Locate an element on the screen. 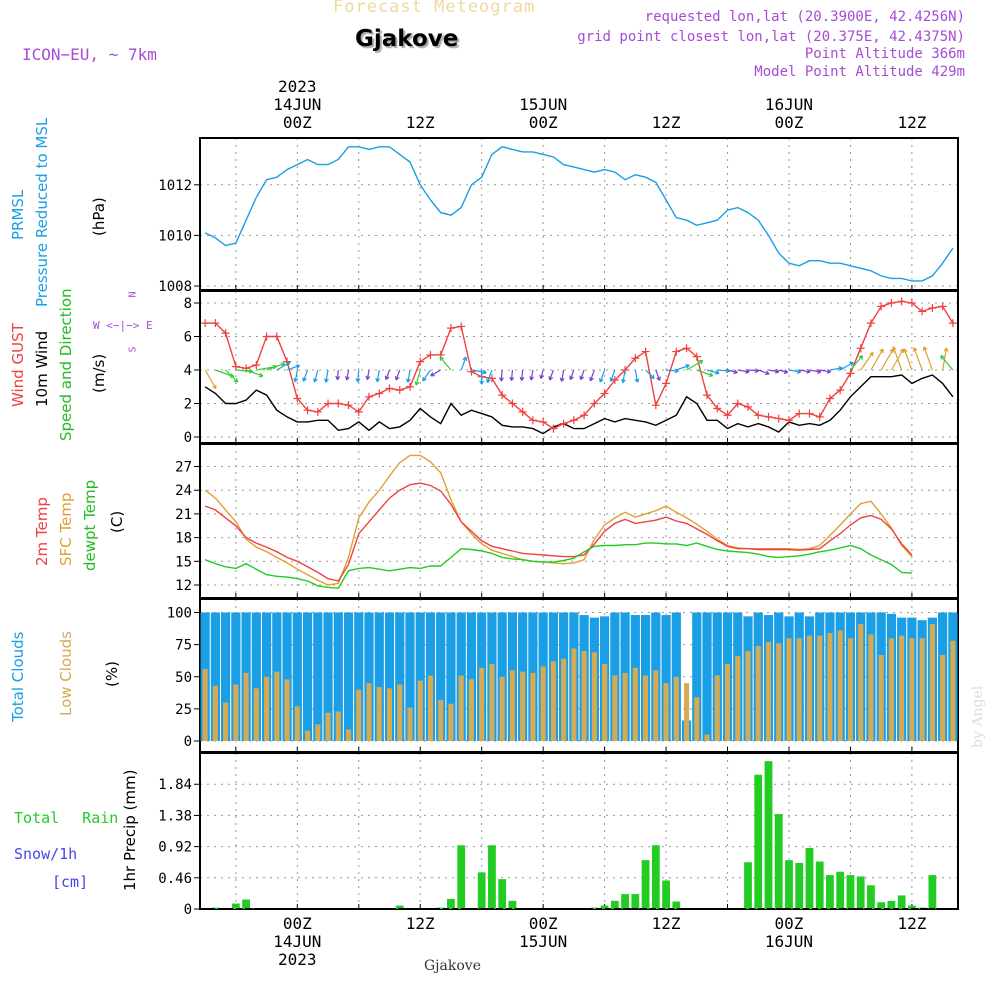 The width and height of the screenshot is (1000, 1000). snow-unit-label: [cm] is located at coordinates (70, 882).